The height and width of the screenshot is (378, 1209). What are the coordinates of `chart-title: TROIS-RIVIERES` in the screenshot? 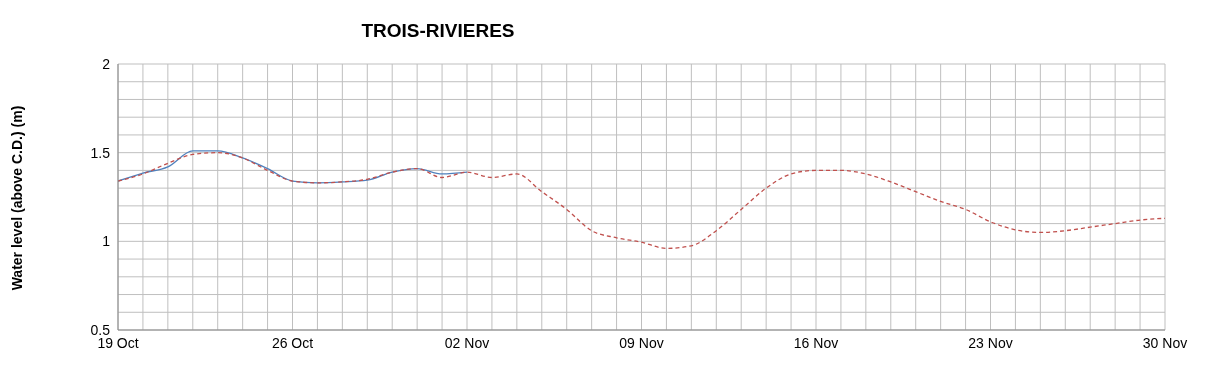 It's located at (438, 31).